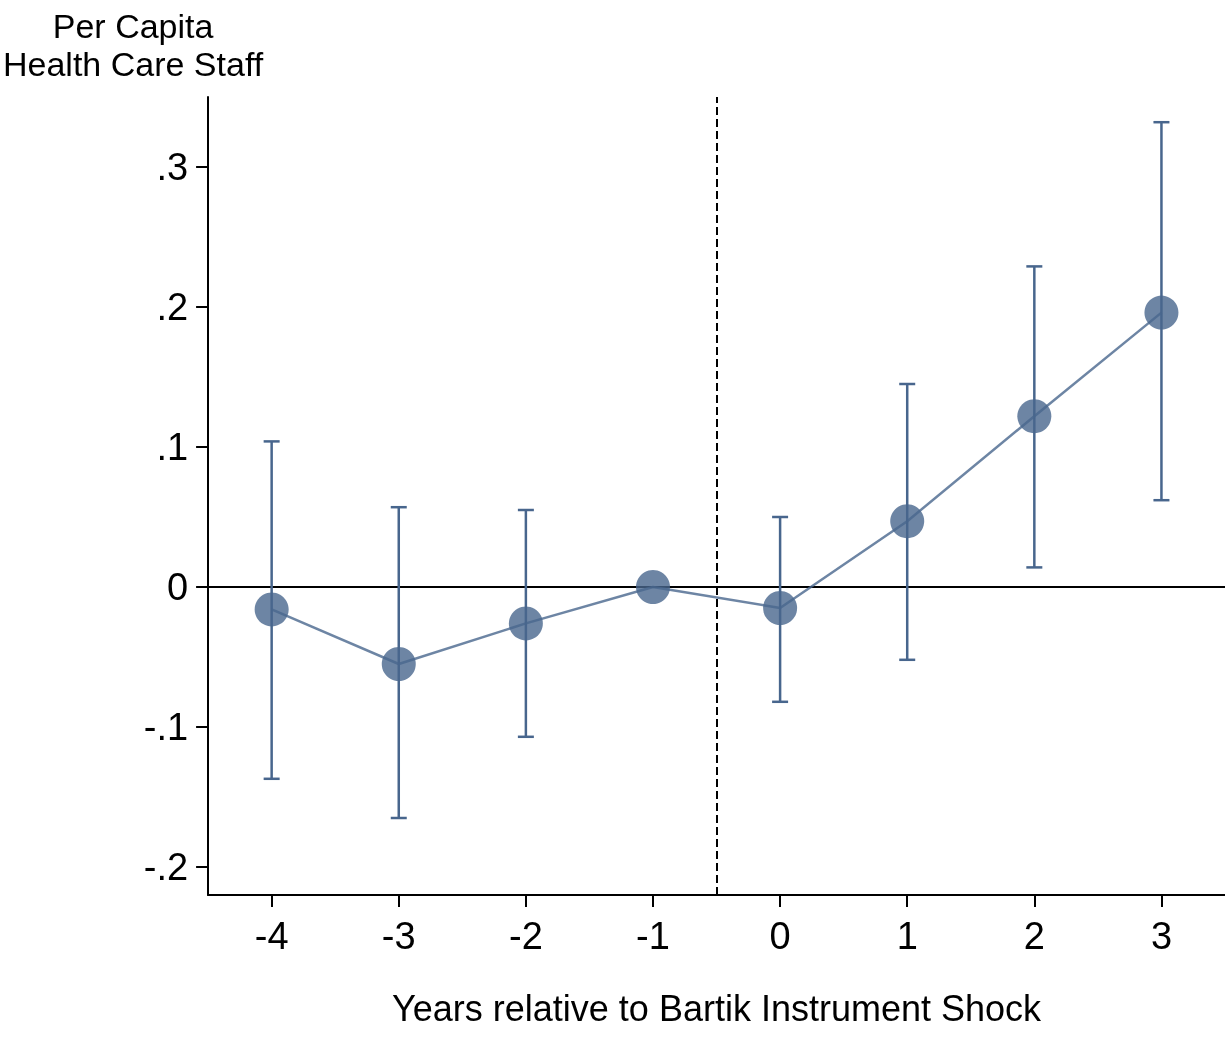  What do you see at coordinates (653, 936) in the screenshot?
I see `x-tick-label: -1` at bounding box center [653, 936].